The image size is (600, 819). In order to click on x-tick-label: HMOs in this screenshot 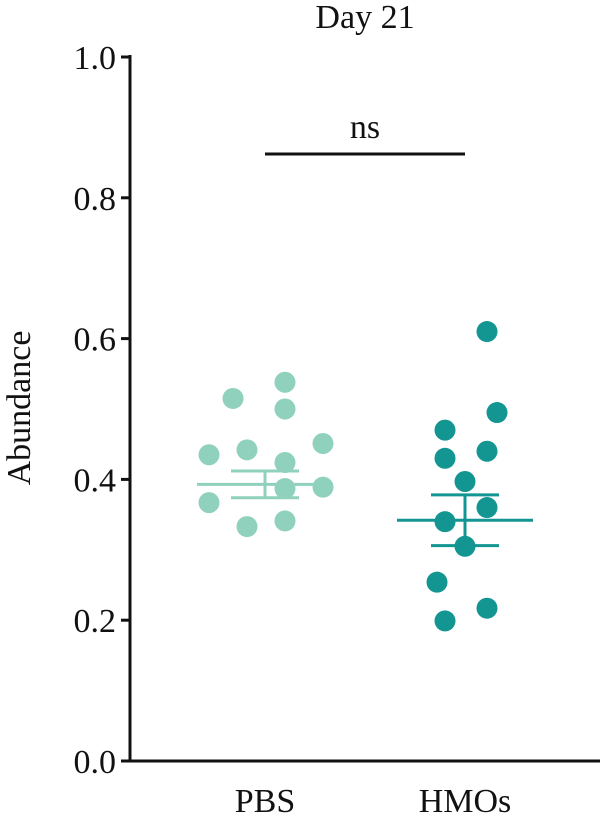, I will do `click(465, 801)`.